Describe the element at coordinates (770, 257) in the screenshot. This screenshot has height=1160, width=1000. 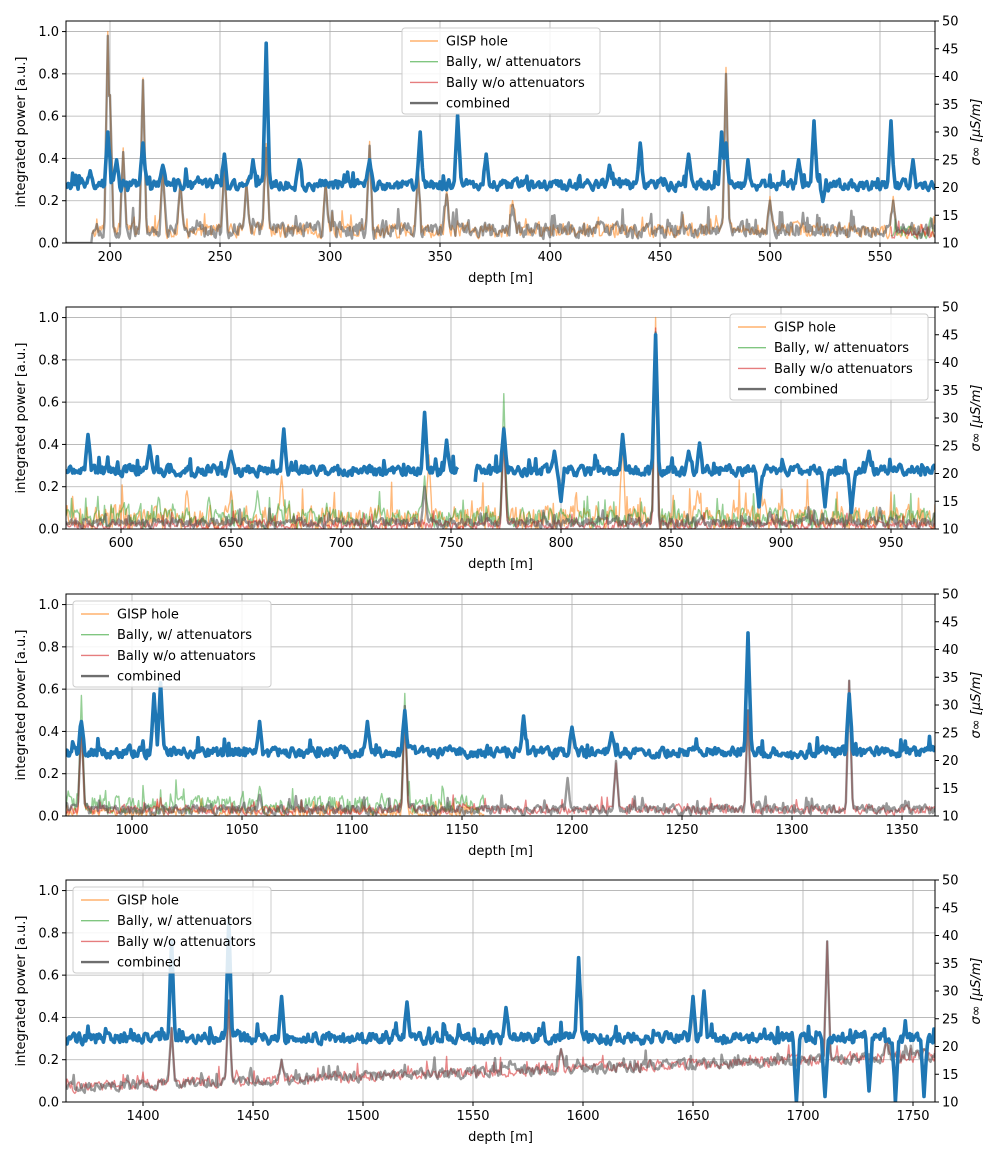
I see `x-tick-label: 500` at that location.